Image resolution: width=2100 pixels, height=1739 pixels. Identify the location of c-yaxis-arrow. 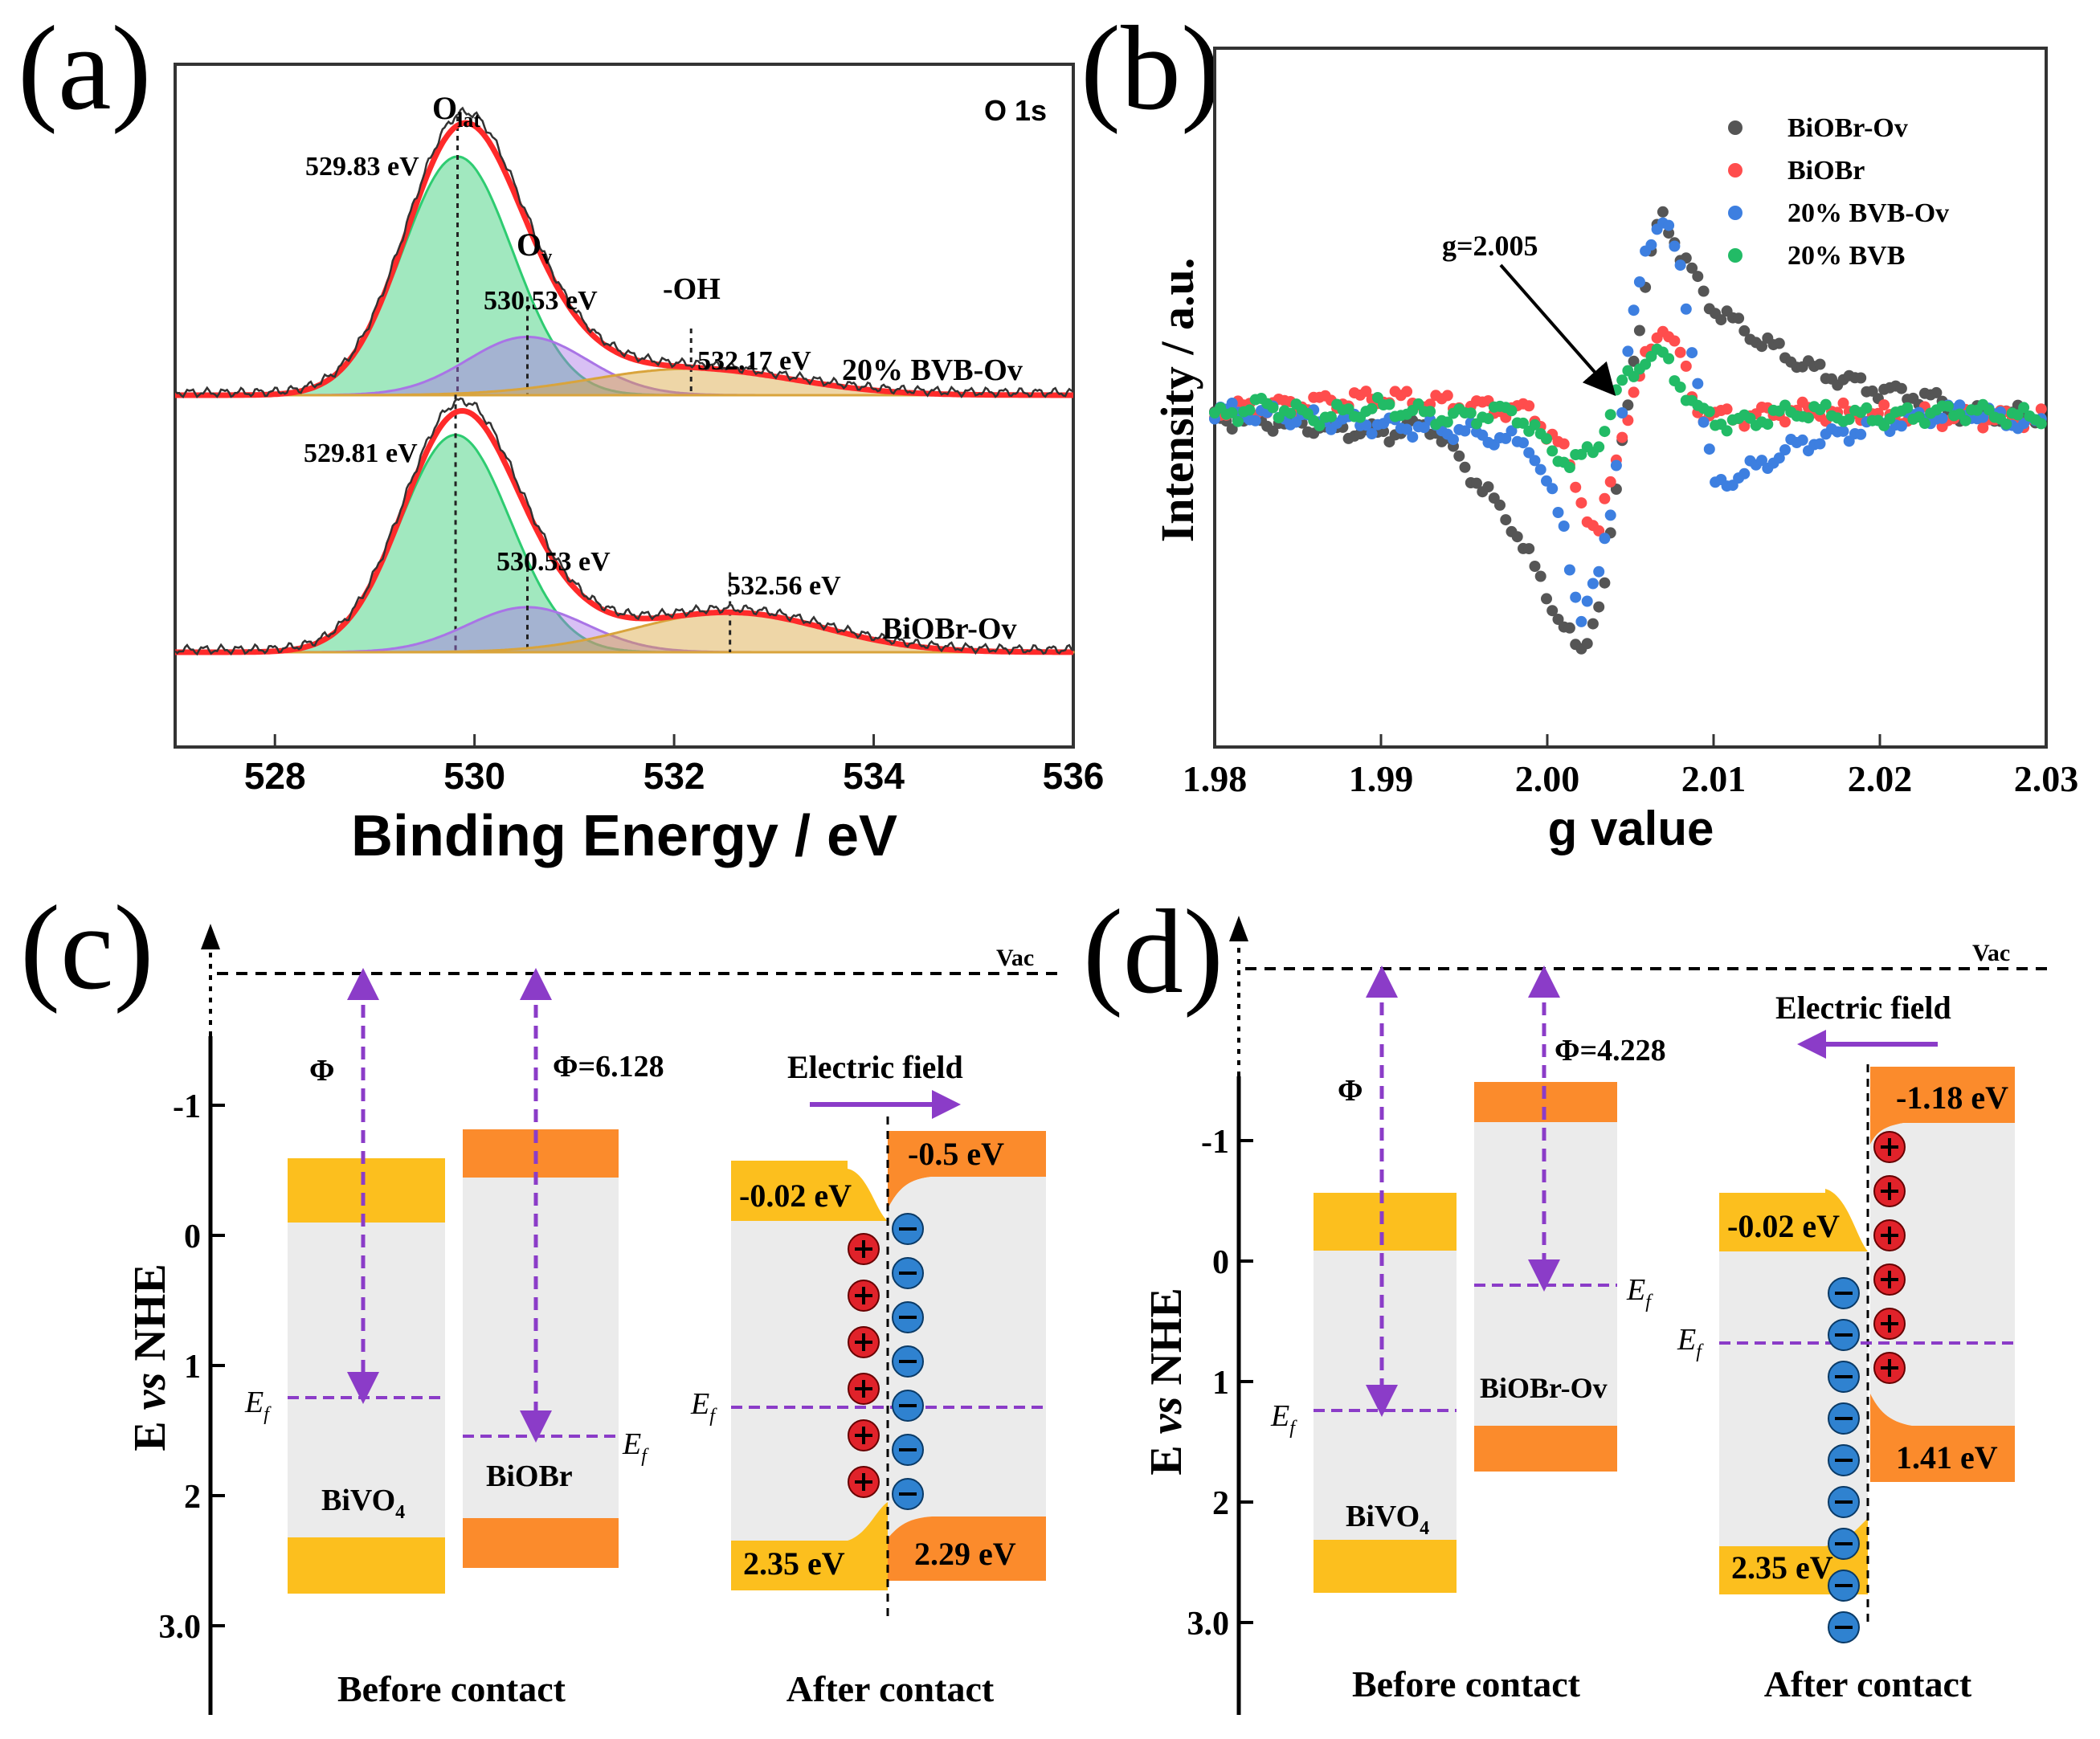
(210, 936).